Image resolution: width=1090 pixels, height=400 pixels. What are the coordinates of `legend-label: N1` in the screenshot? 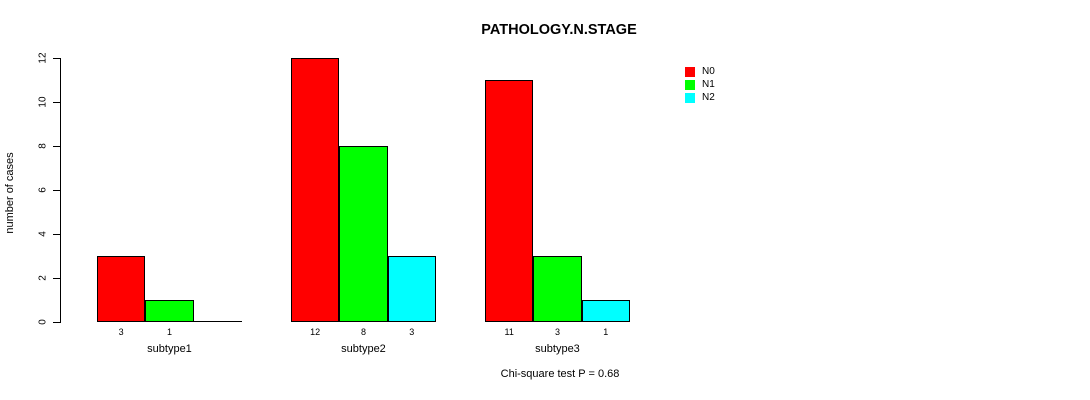 It's located at (708, 84).